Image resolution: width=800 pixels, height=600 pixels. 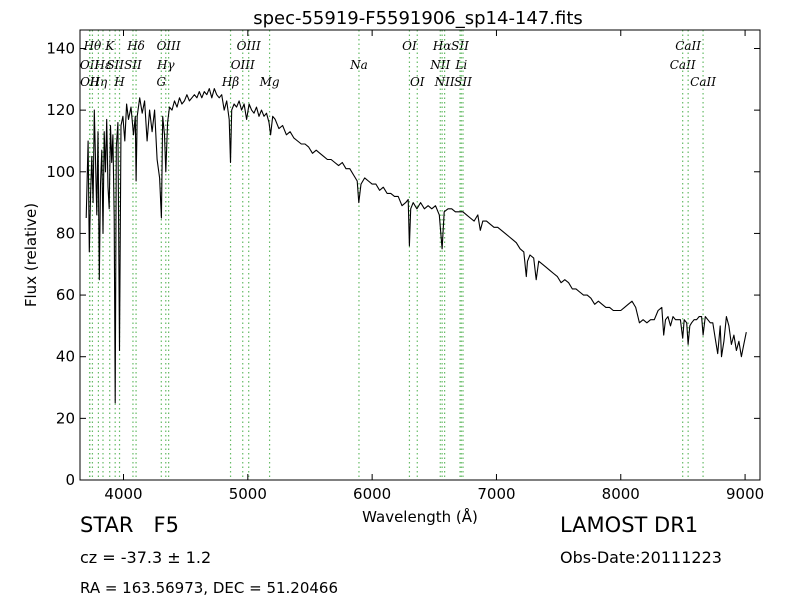 What do you see at coordinates (372, 494) in the screenshot?
I see `x-tick-label: 6000` at bounding box center [372, 494].